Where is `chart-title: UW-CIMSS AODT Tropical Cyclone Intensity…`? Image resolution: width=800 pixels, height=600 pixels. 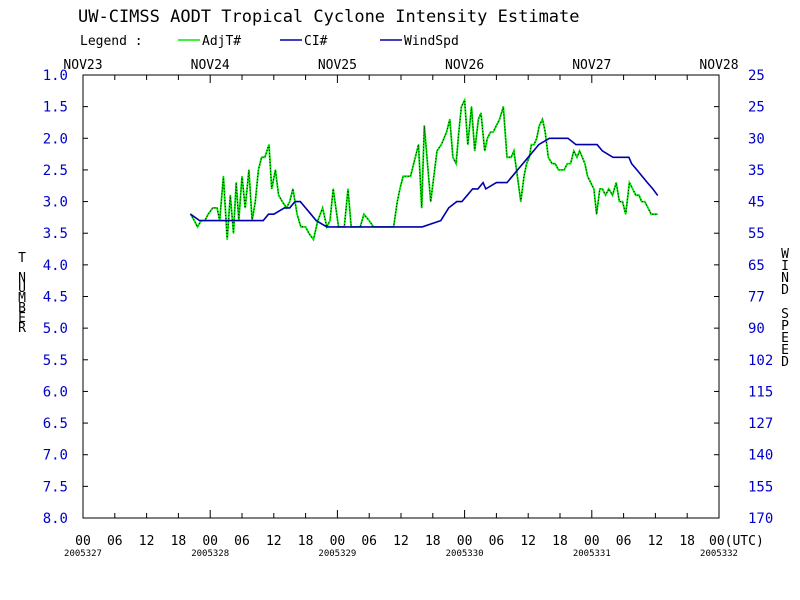
chart-title: UW-CIMSS AODT Tropical Cyclone Intensity… is located at coordinates (329, 17).